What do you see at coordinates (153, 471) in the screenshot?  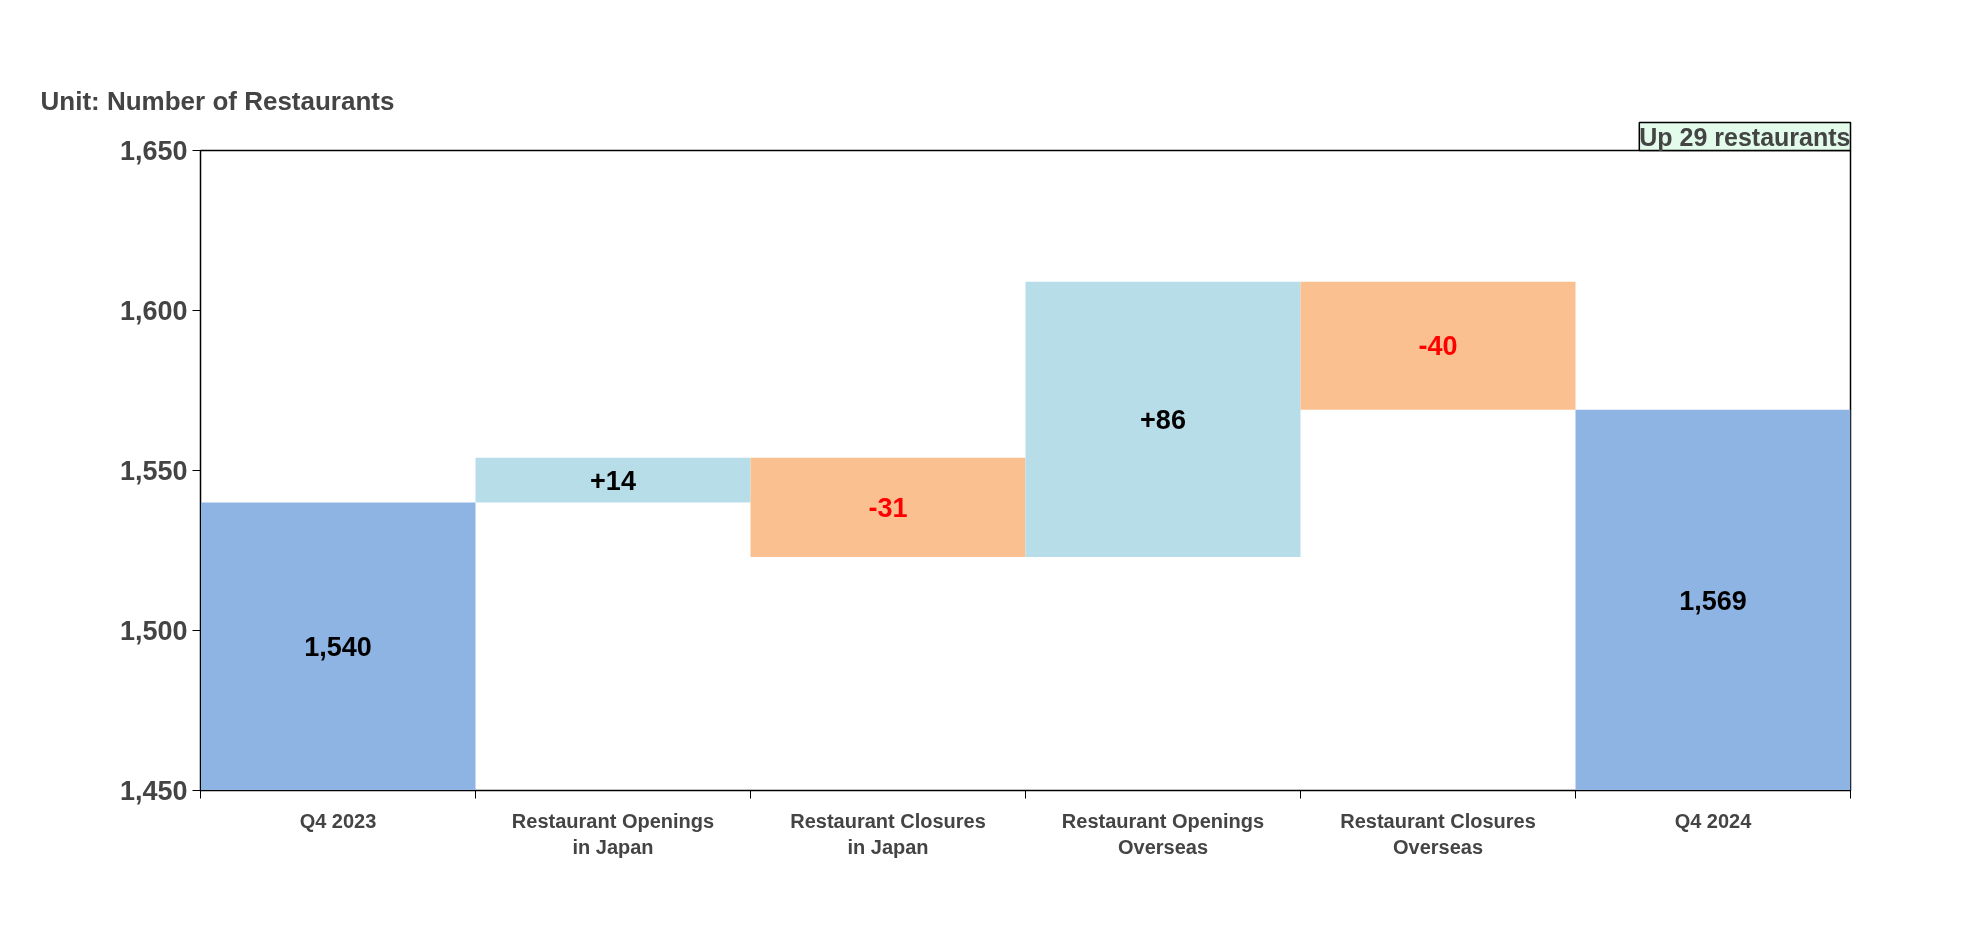 I see `y-tick-label: 1,550` at bounding box center [153, 471].